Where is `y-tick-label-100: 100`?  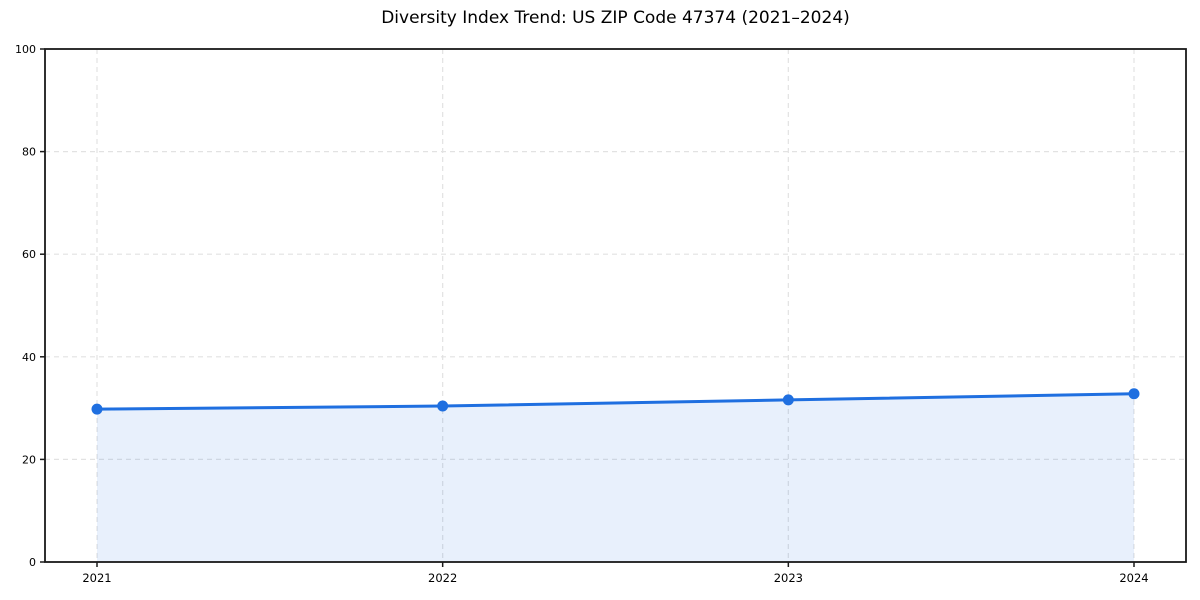
y-tick-label-100: 100 is located at coordinates (25, 49).